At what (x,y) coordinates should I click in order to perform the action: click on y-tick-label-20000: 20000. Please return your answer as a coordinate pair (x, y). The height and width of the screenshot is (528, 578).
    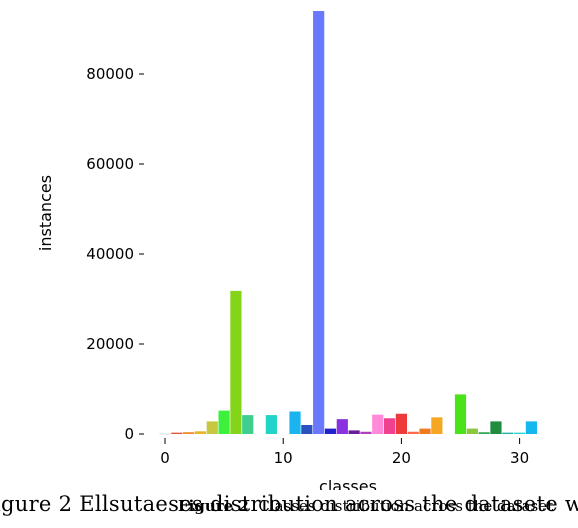
    Looking at the image, I should click on (110, 344).